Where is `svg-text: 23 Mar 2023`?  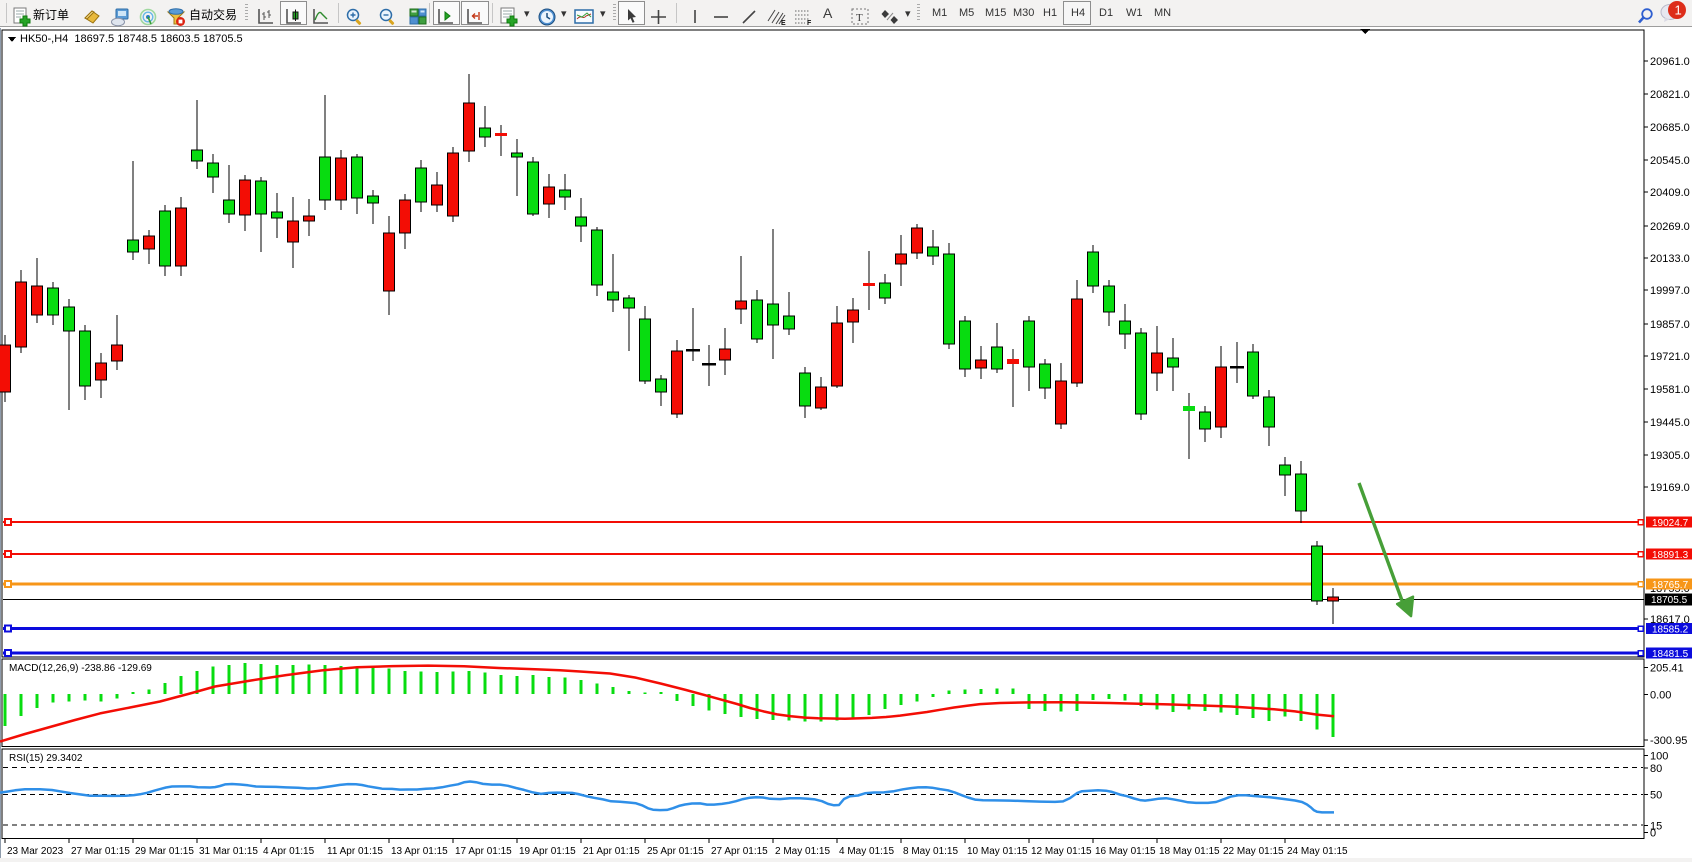 svg-text: 23 Mar 2023 is located at coordinates (35, 851).